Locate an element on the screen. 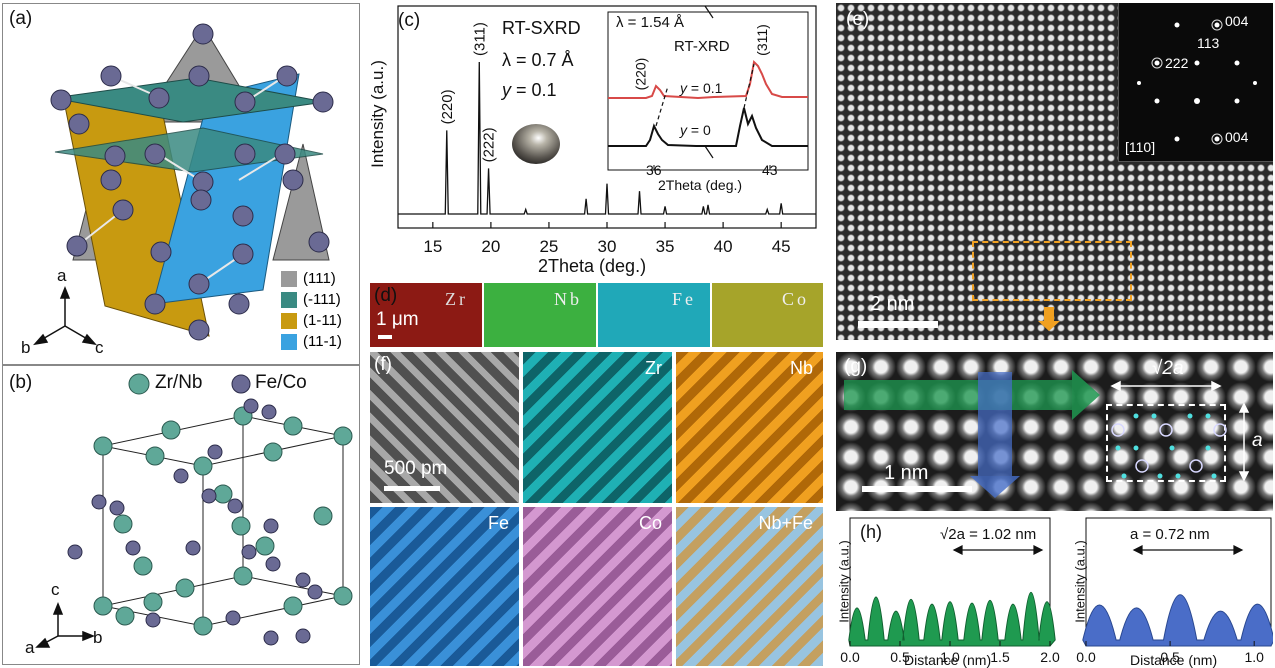  inset-wavelength: λ = 1.54 Å is located at coordinates (650, 22).